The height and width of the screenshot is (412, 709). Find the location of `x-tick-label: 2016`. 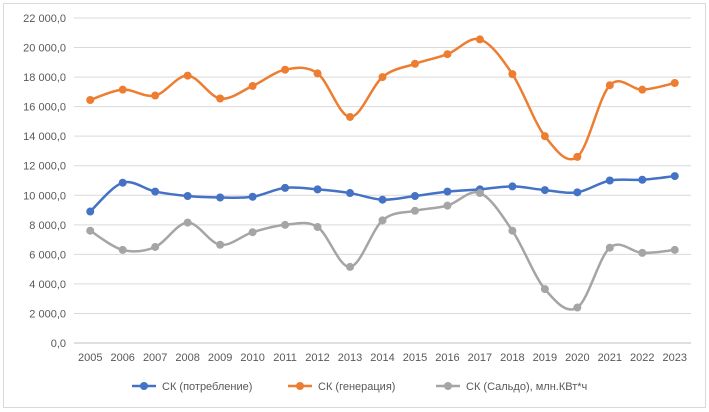

x-tick-label: 2016 is located at coordinates (447, 358).